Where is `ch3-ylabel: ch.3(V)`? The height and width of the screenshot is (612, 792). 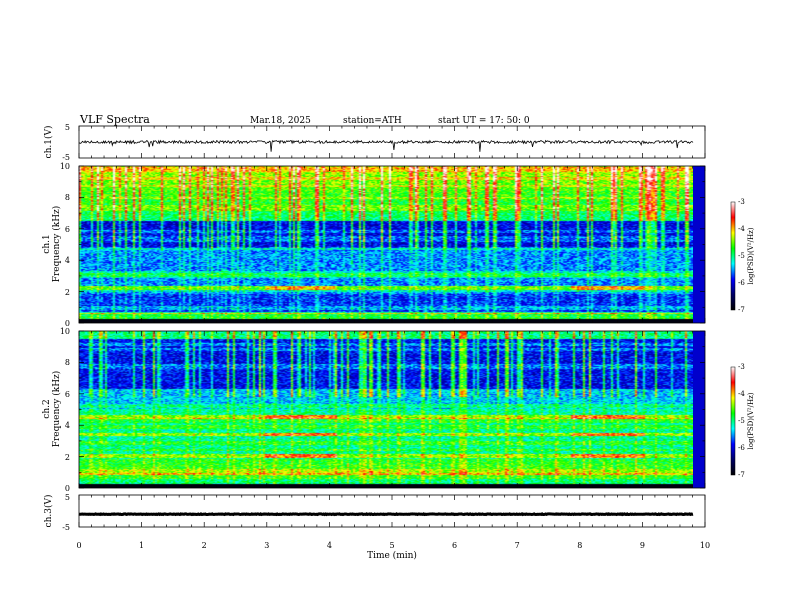 ch3-ylabel: ch.3(V) is located at coordinates (48, 511).